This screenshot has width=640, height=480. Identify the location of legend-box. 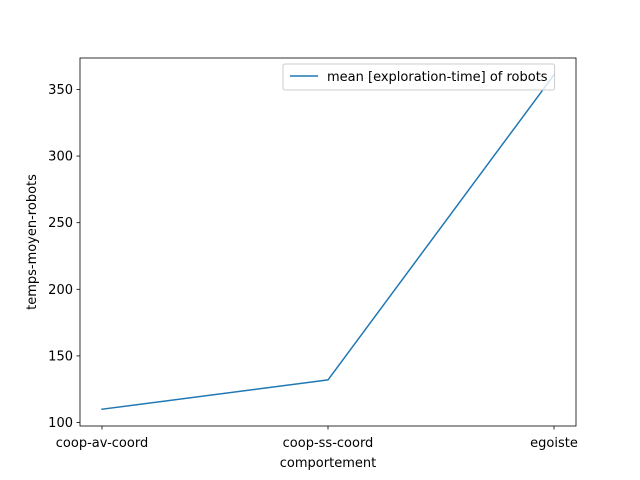
(419, 77).